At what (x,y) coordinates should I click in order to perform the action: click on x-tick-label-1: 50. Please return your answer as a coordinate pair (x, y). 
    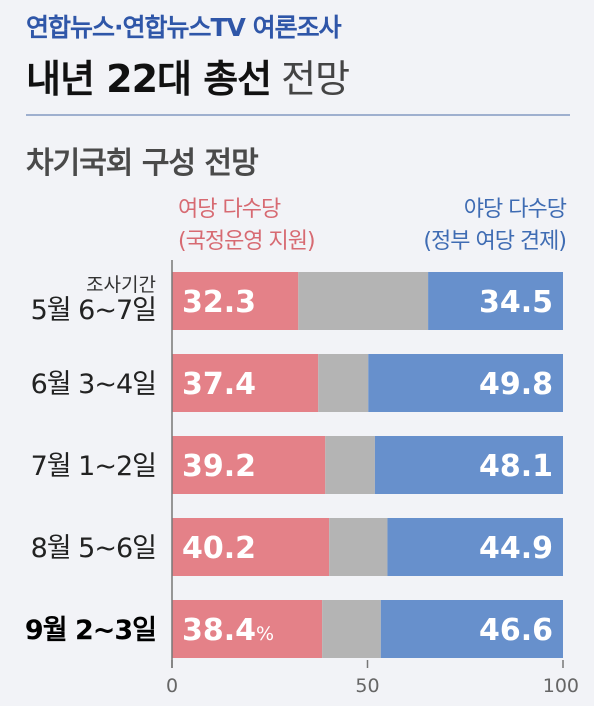
    Looking at the image, I should click on (367, 686).